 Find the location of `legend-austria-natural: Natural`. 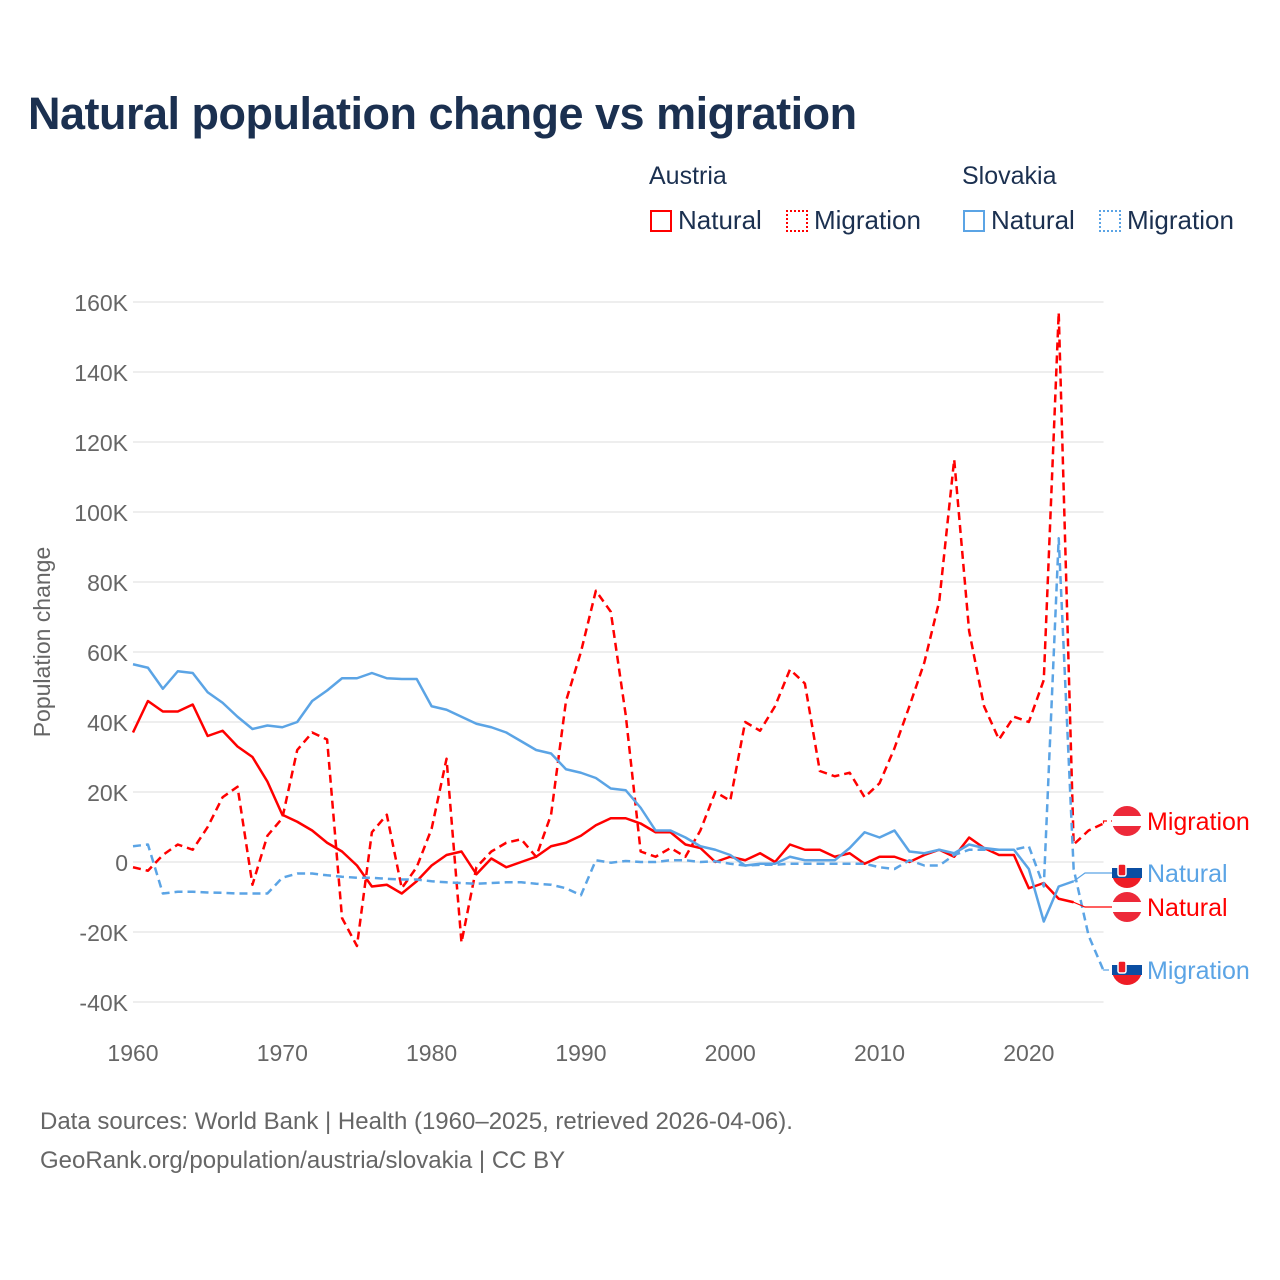

legend-austria-natural: Natural is located at coordinates (706, 220).